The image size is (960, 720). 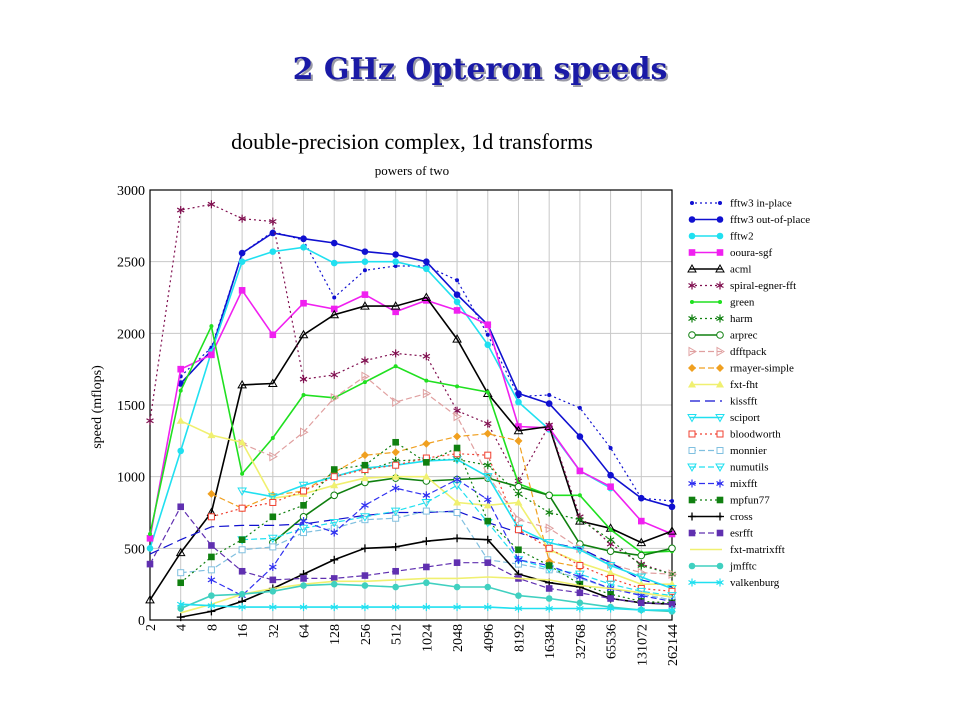 I want to click on legend-label: fftw3 out-of-place, so click(x=770, y=220).